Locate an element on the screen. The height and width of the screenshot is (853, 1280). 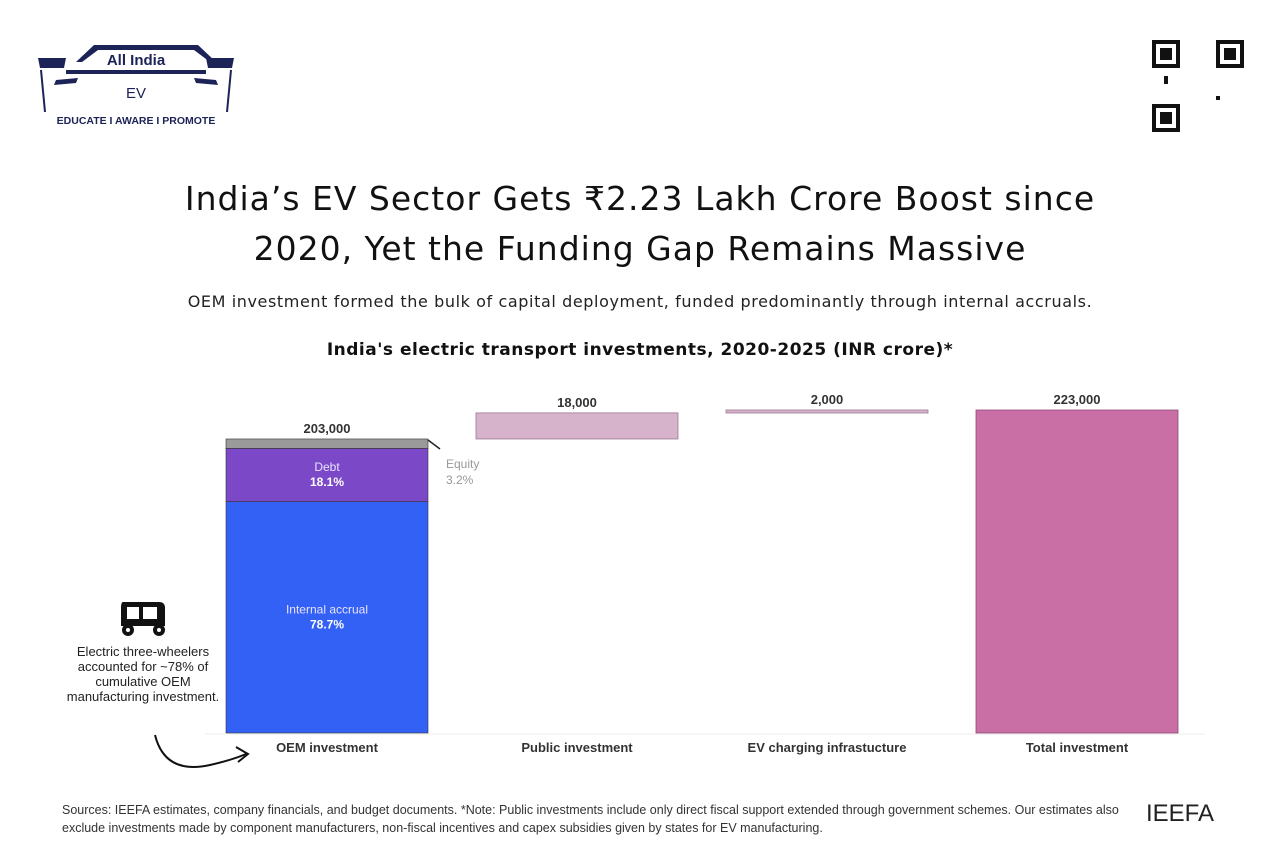
arrow-head is located at coordinates (242, 754).